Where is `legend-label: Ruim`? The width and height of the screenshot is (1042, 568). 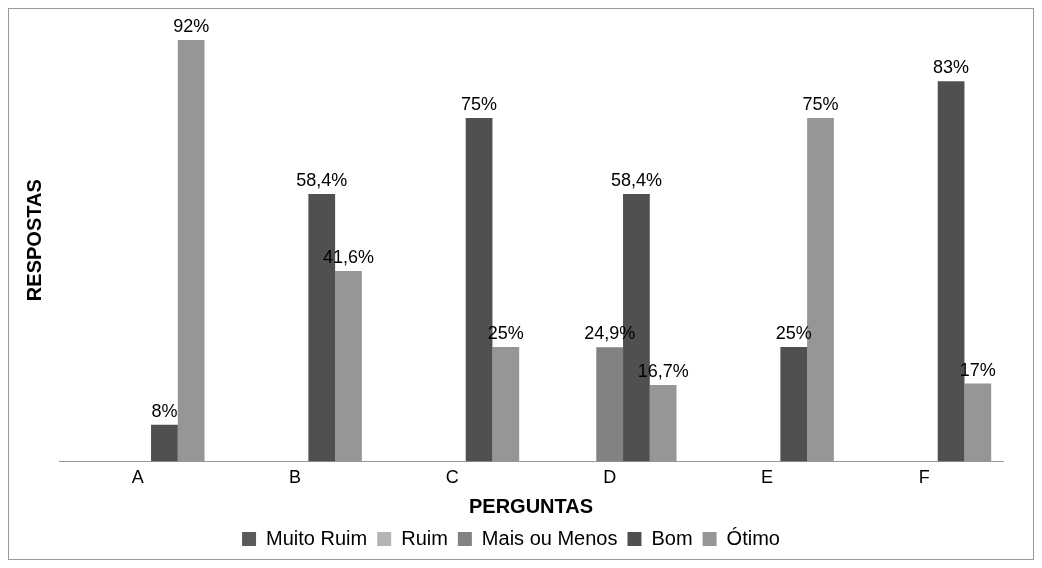
legend-label: Ruim is located at coordinates (424, 537).